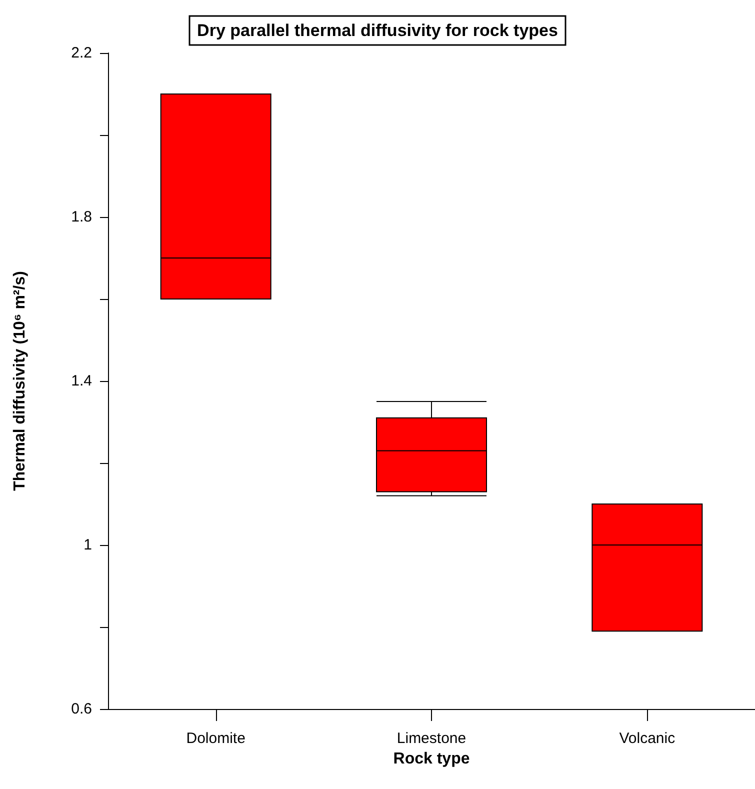  I want to click on y-tick-label: 0.6, so click(81, 709).